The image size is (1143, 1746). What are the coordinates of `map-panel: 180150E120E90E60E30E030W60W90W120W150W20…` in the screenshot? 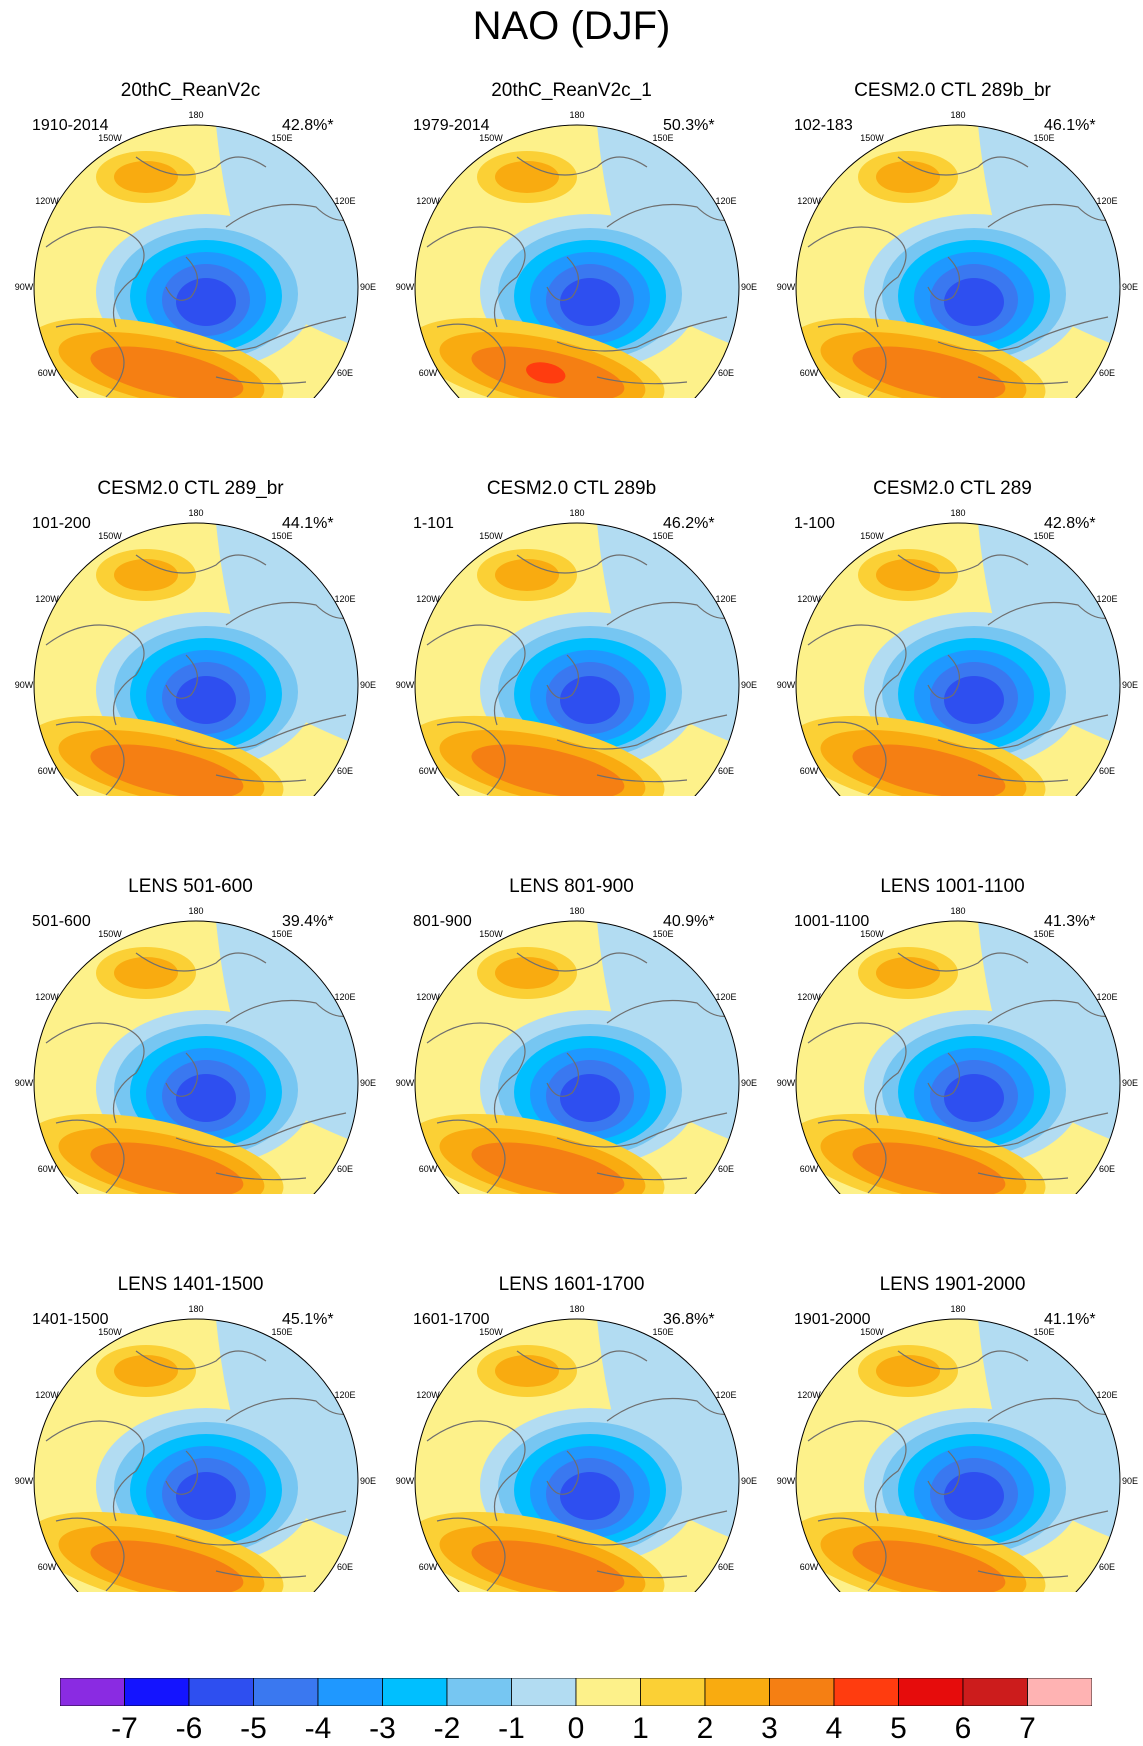 It's located at (190, 199).